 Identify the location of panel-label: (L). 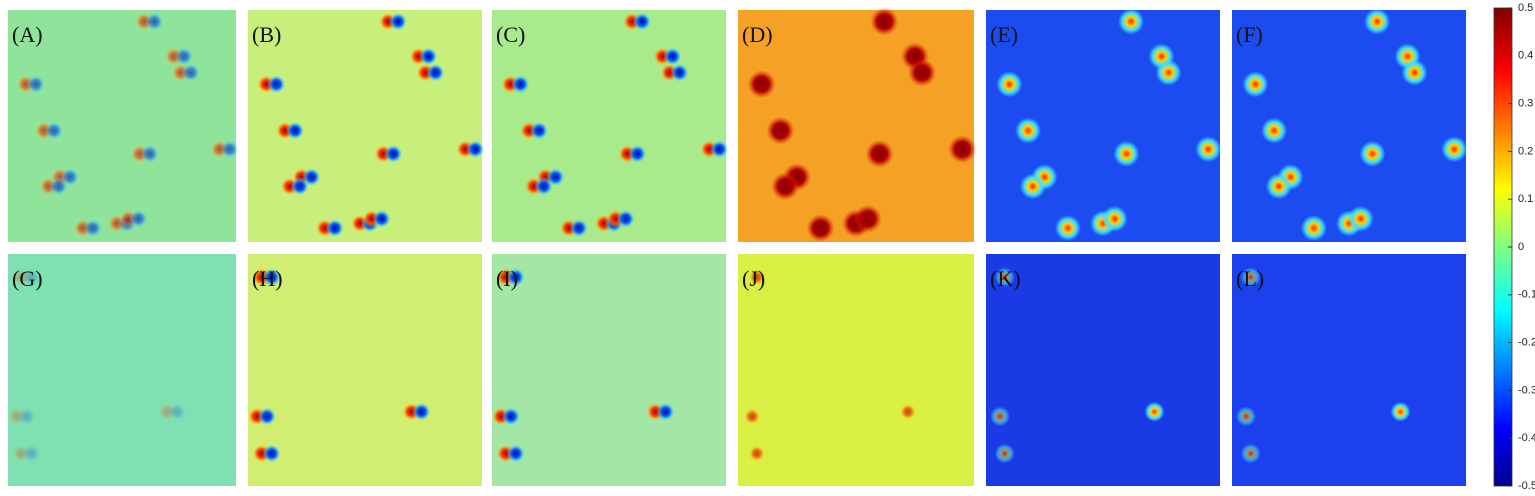
(1250, 278).